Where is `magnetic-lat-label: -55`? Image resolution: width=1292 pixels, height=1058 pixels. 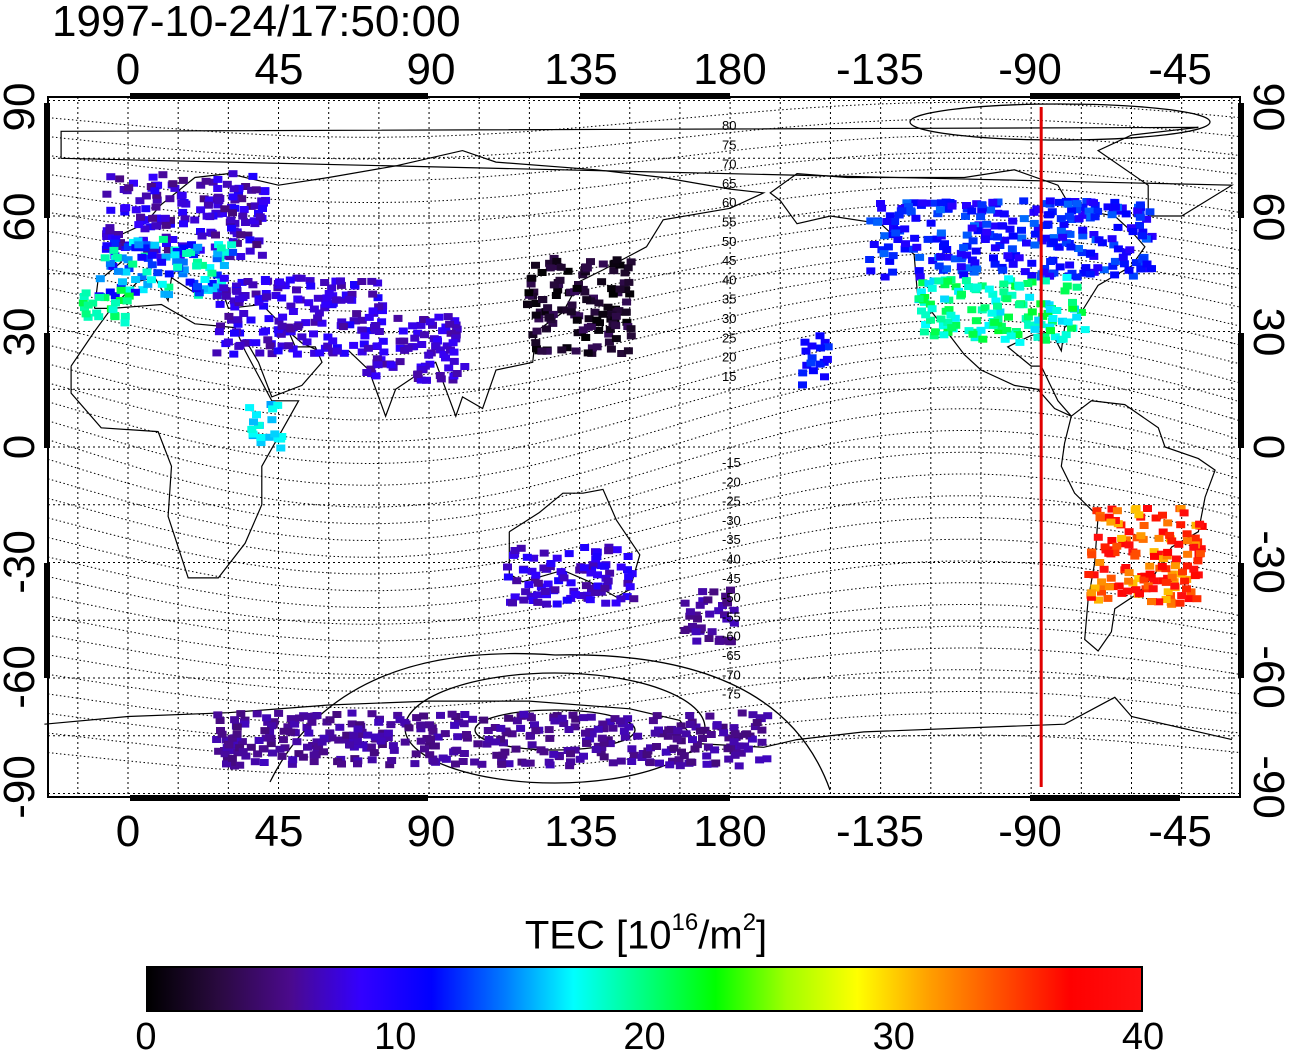 magnetic-lat-label: -55 is located at coordinates (731, 616).